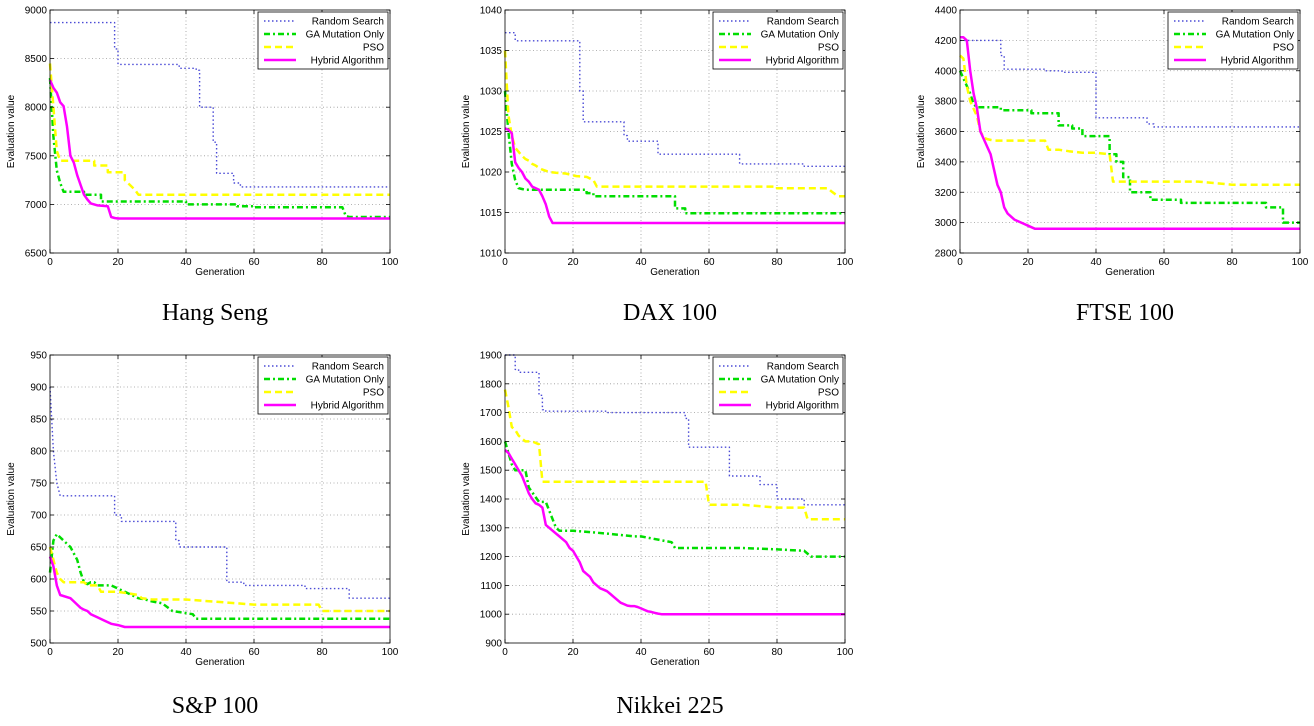 This screenshot has height=726, width=1314. I want to click on y-tick-label: 750, so click(38, 484).